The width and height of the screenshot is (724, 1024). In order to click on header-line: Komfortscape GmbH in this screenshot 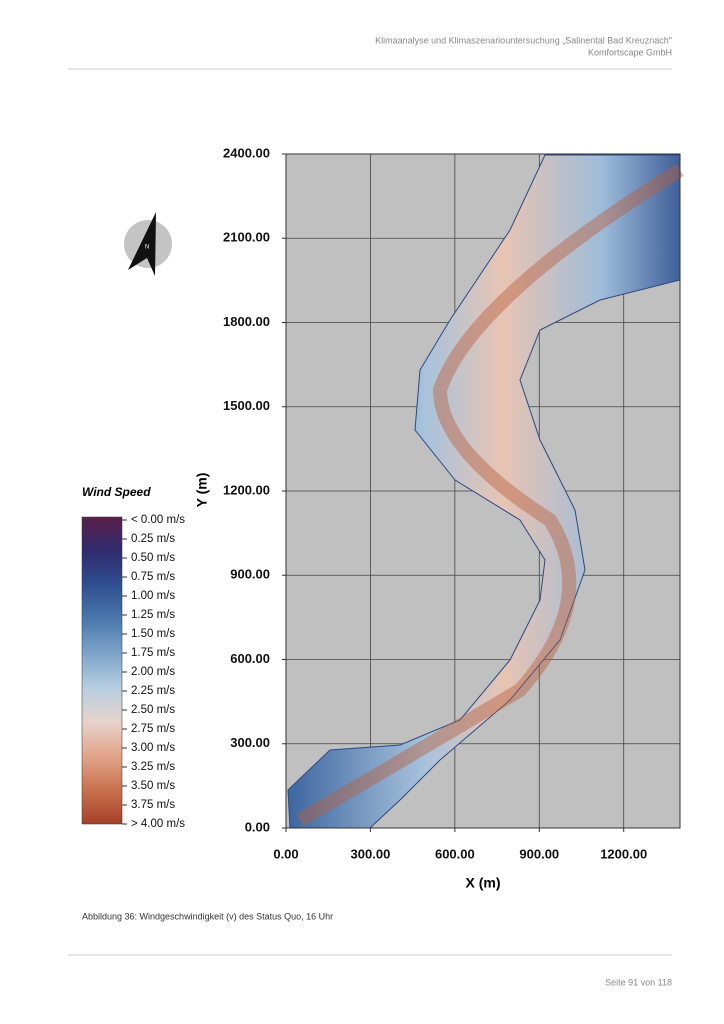, I will do `click(630, 52)`.